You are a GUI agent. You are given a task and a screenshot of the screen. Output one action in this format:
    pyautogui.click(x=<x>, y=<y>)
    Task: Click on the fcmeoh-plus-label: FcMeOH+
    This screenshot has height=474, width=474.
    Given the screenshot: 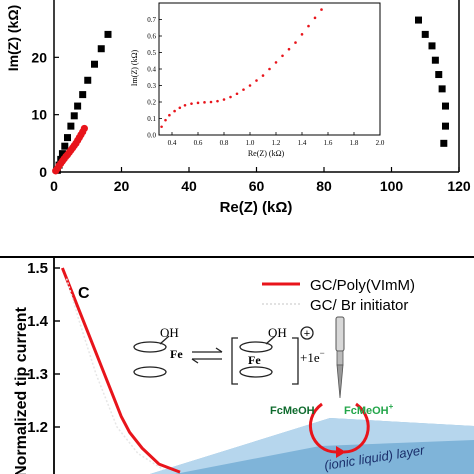 What is the action you would take?
    pyautogui.click(x=369, y=409)
    